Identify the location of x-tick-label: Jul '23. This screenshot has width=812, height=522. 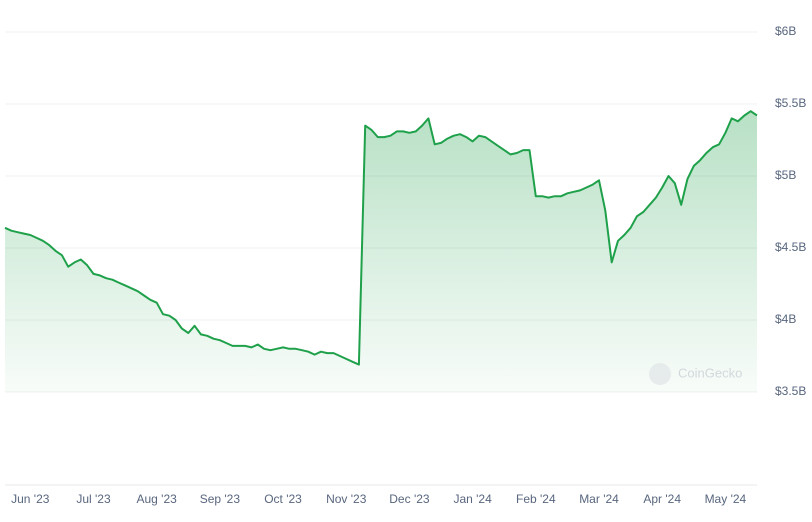
(93, 499).